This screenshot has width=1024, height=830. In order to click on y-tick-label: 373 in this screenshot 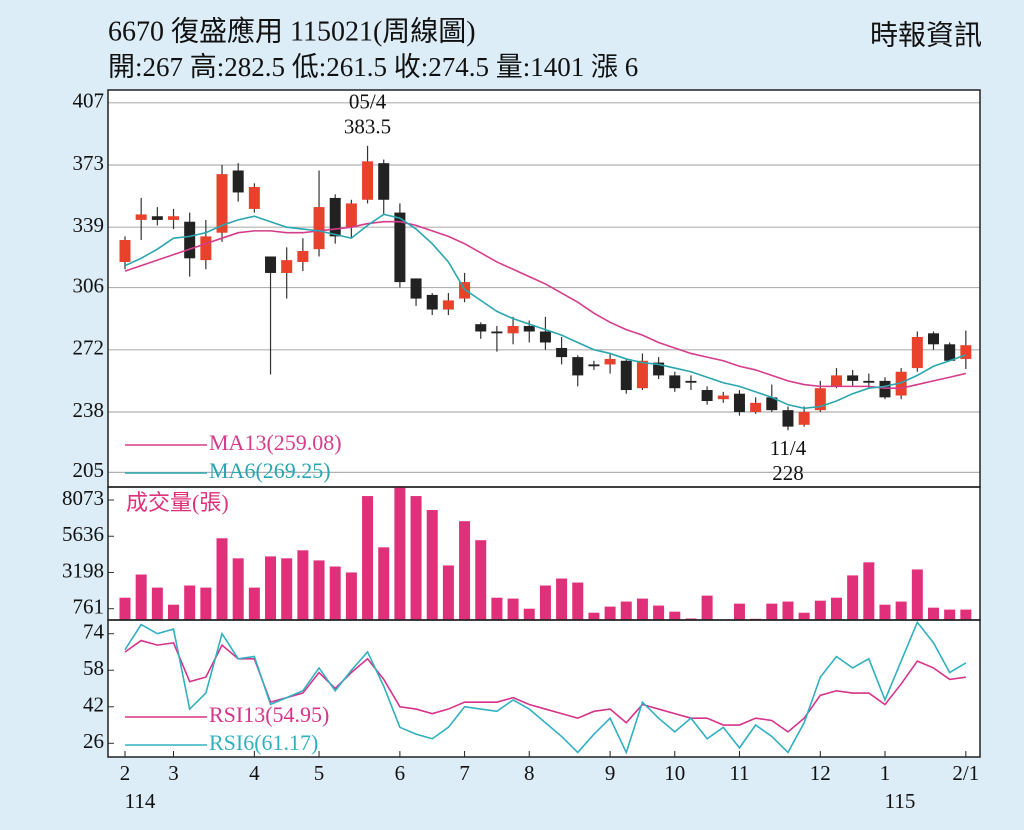, I will do `click(89, 163)`.